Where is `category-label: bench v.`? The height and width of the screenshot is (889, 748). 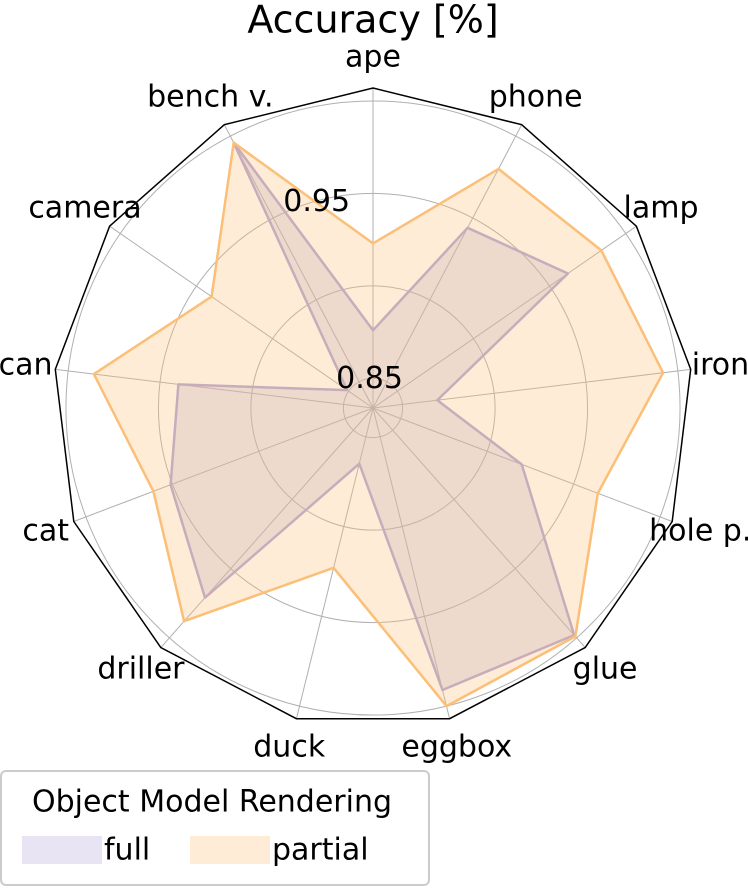
category-label: bench v. is located at coordinates (210, 97).